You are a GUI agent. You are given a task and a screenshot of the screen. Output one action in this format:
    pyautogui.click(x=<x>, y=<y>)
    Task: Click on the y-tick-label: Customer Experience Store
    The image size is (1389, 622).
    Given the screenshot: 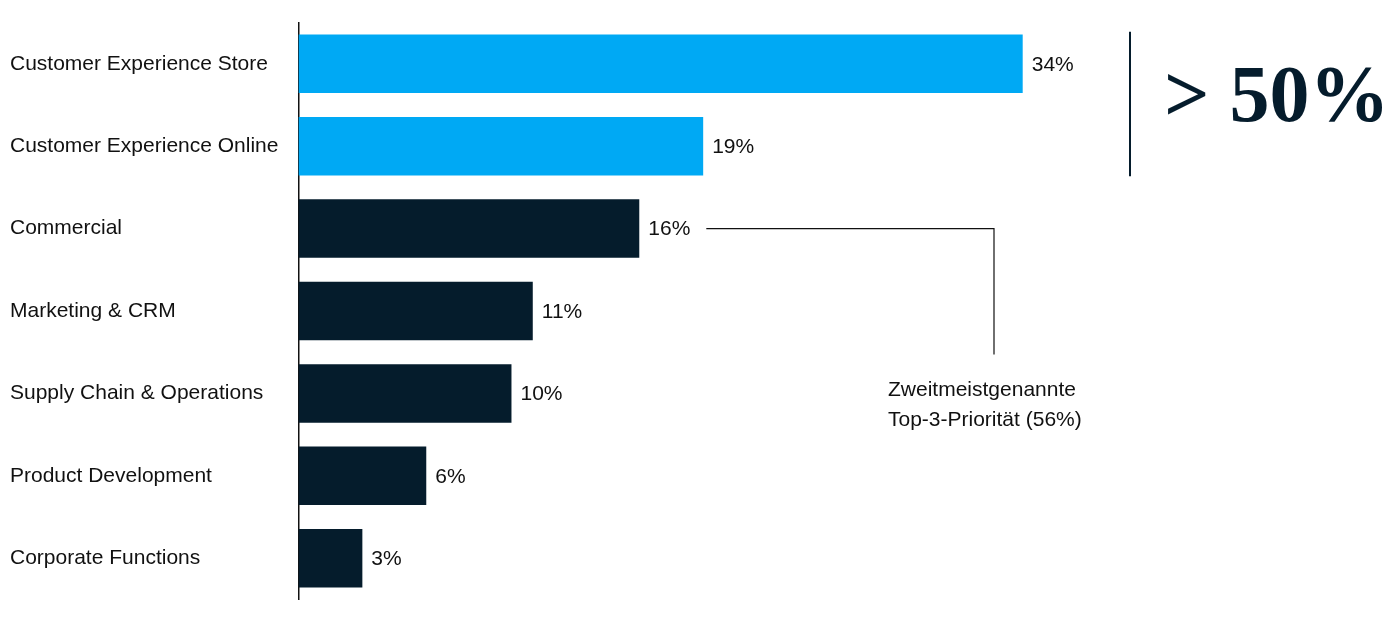 What is the action you would take?
    pyautogui.click(x=139, y=62)
    